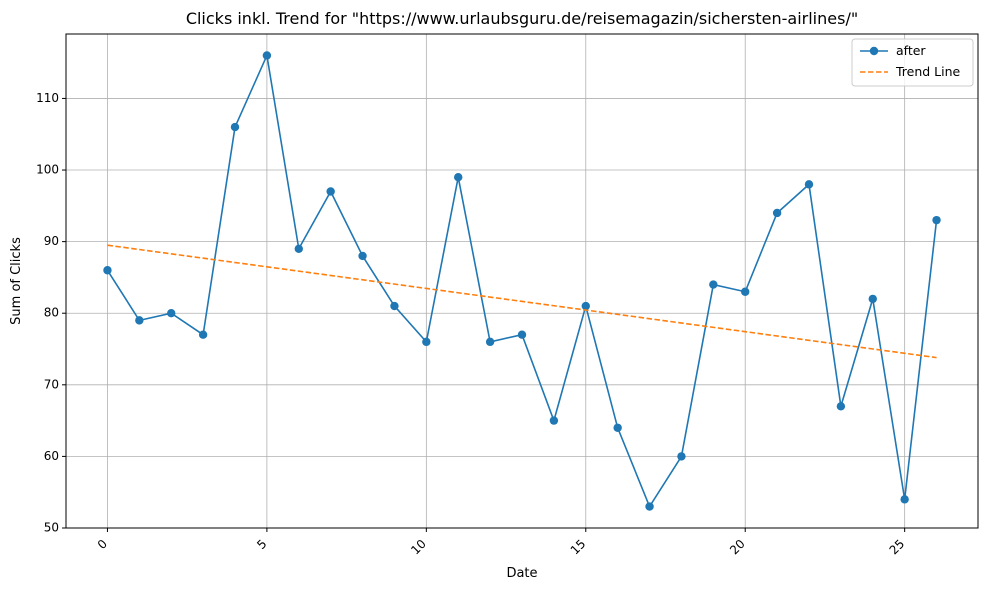 The image size is (989, 590). Describe the element at coordinates (16, 281) in the screenshot. I see `y-axis-label: Sum of Clicks` at that location.